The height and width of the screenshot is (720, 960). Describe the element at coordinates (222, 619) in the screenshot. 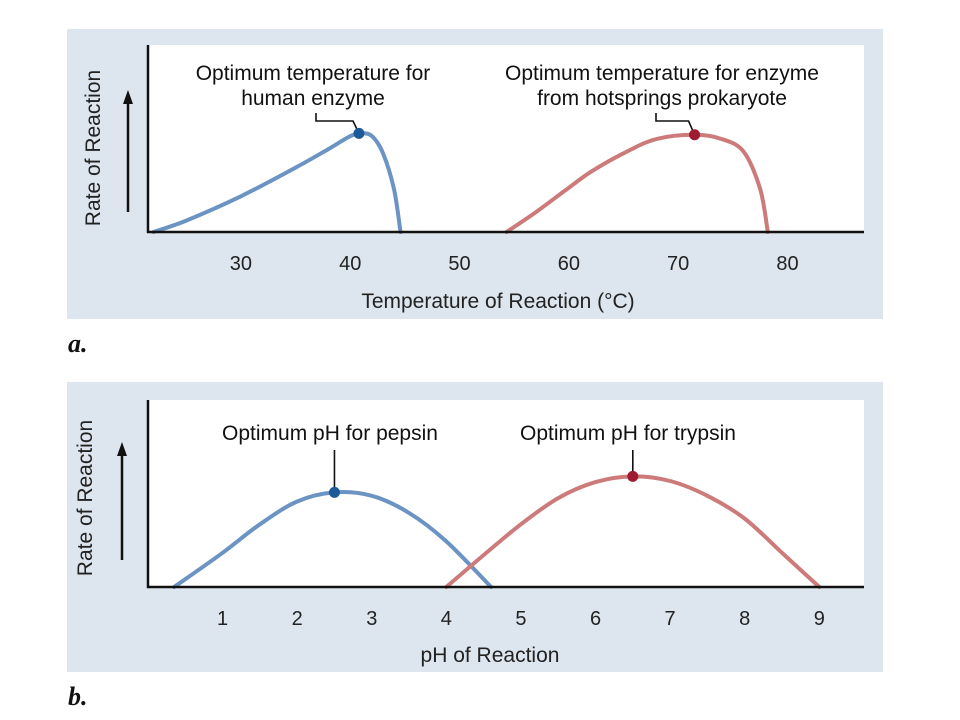

I see `panel-b-x-tick-label-0: 1` at that location.